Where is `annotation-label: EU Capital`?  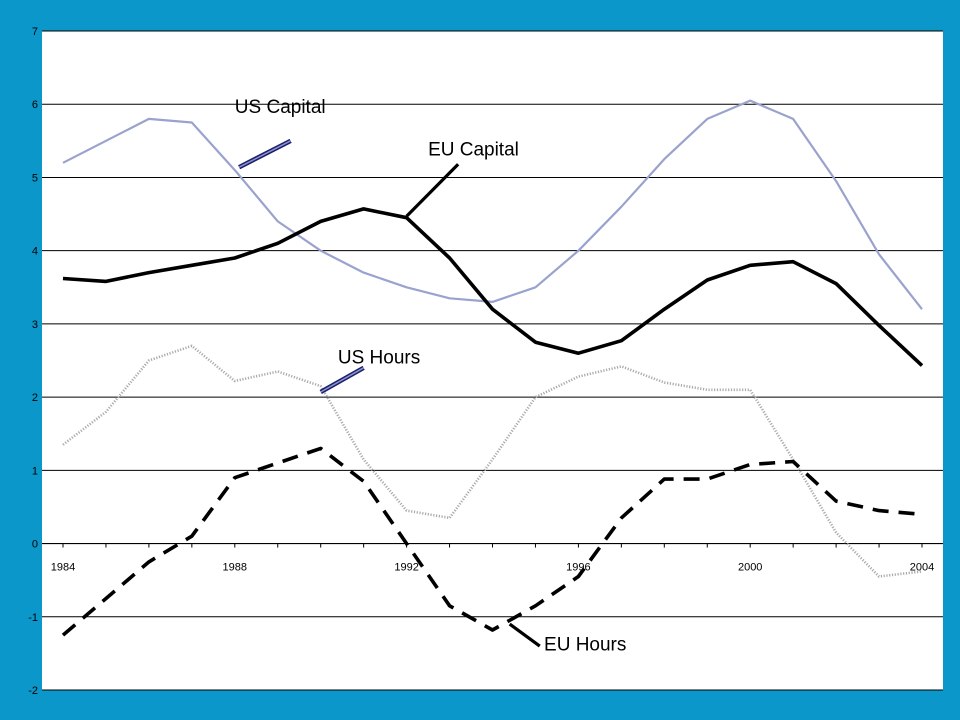
annotation-label: EU Capital is located at coordinates (473, 149).